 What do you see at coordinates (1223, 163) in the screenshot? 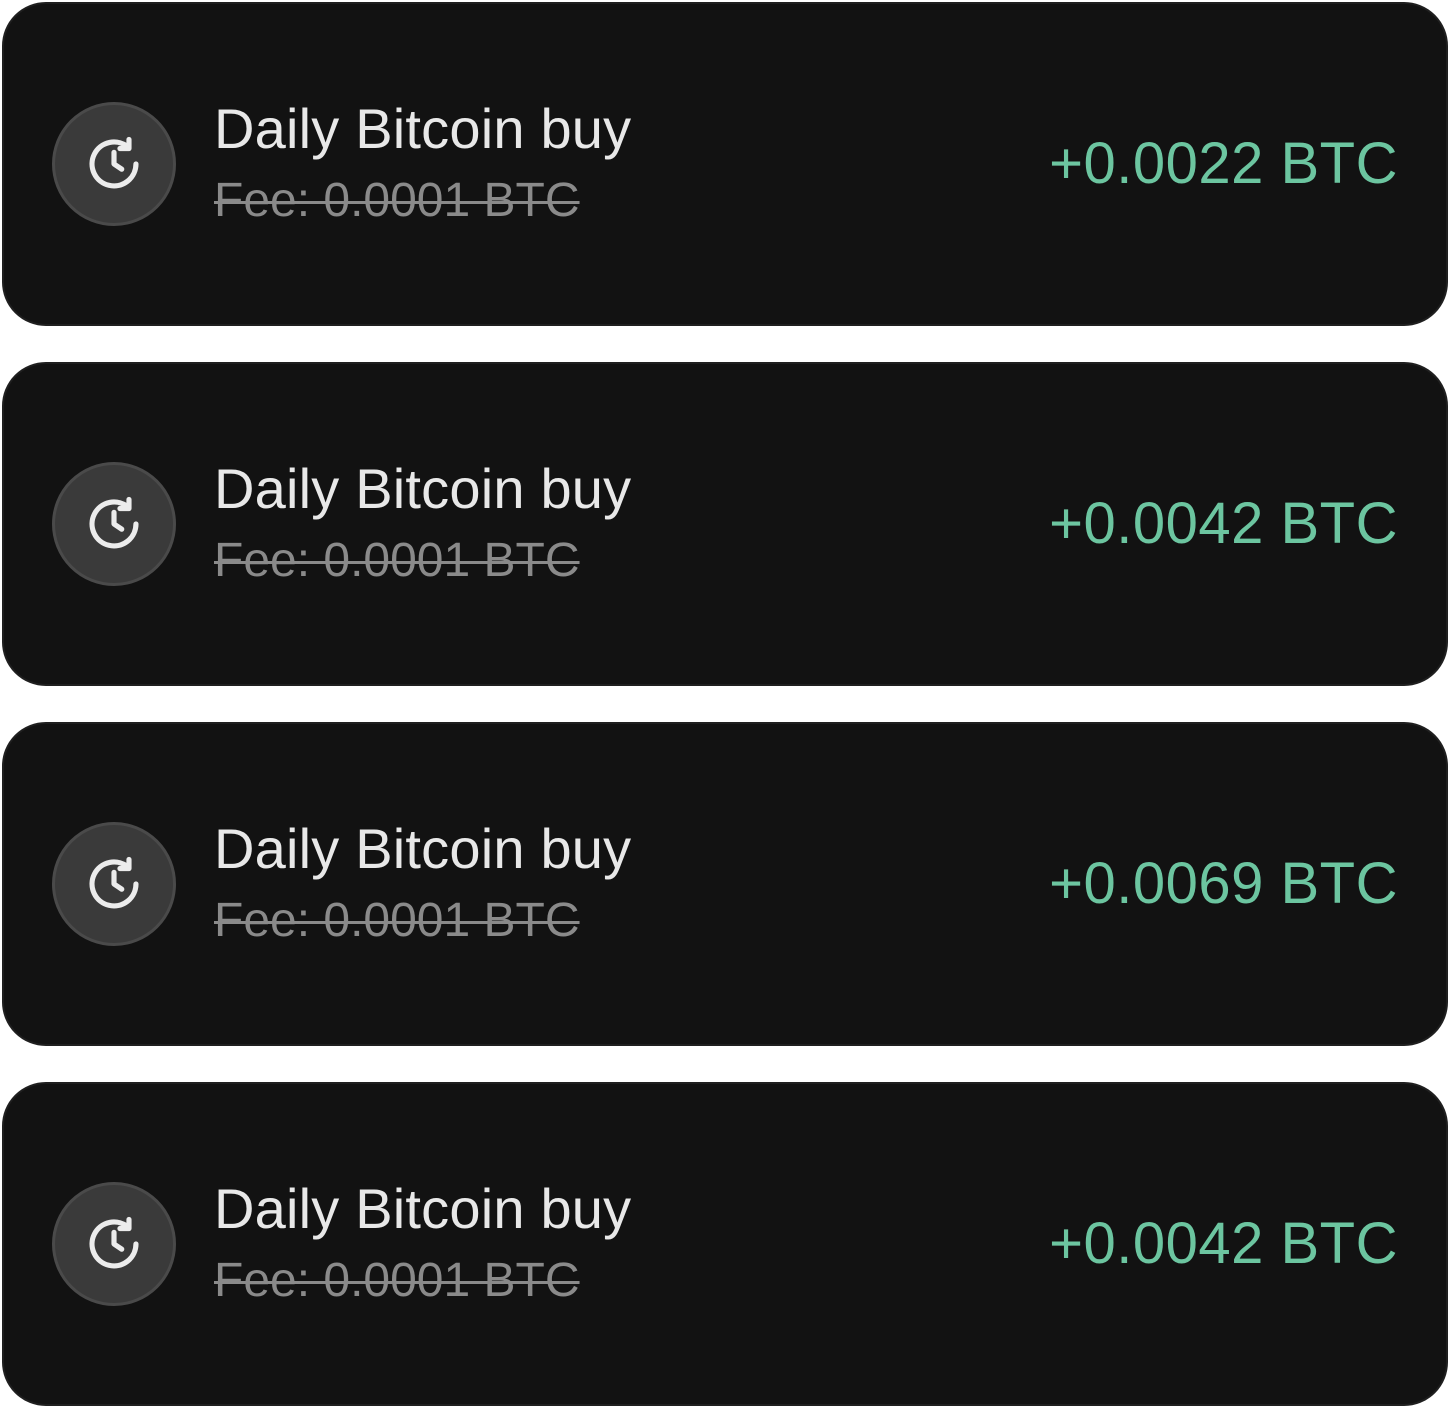
I see `transaction-amount: +0.0022 BTC` at bounding box center [1223, 163].